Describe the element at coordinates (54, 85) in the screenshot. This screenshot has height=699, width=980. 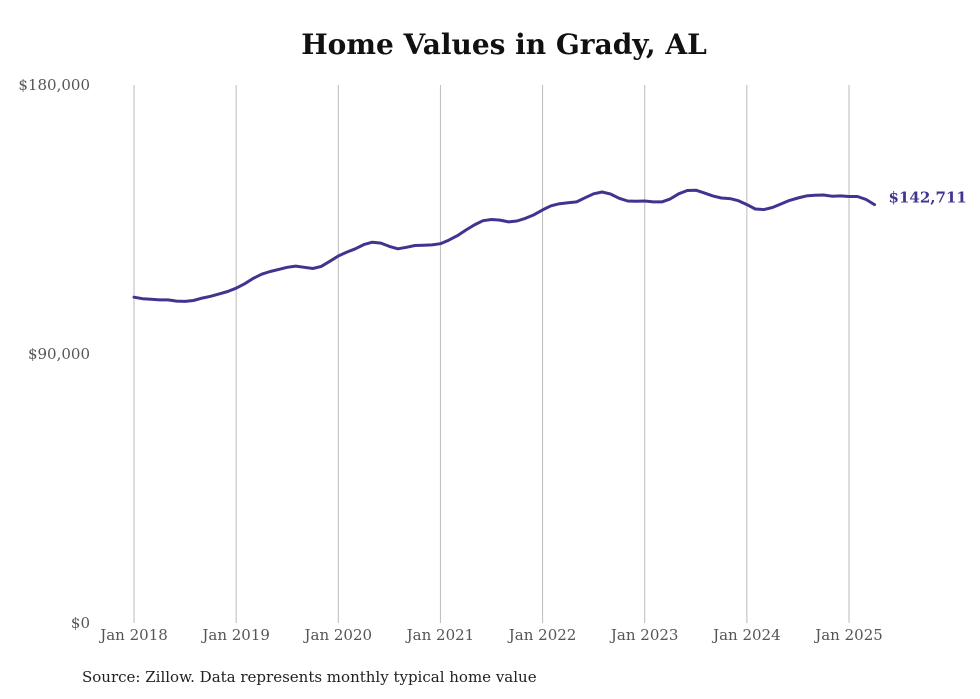
I see `y-tick-label: $180,000` at that location.